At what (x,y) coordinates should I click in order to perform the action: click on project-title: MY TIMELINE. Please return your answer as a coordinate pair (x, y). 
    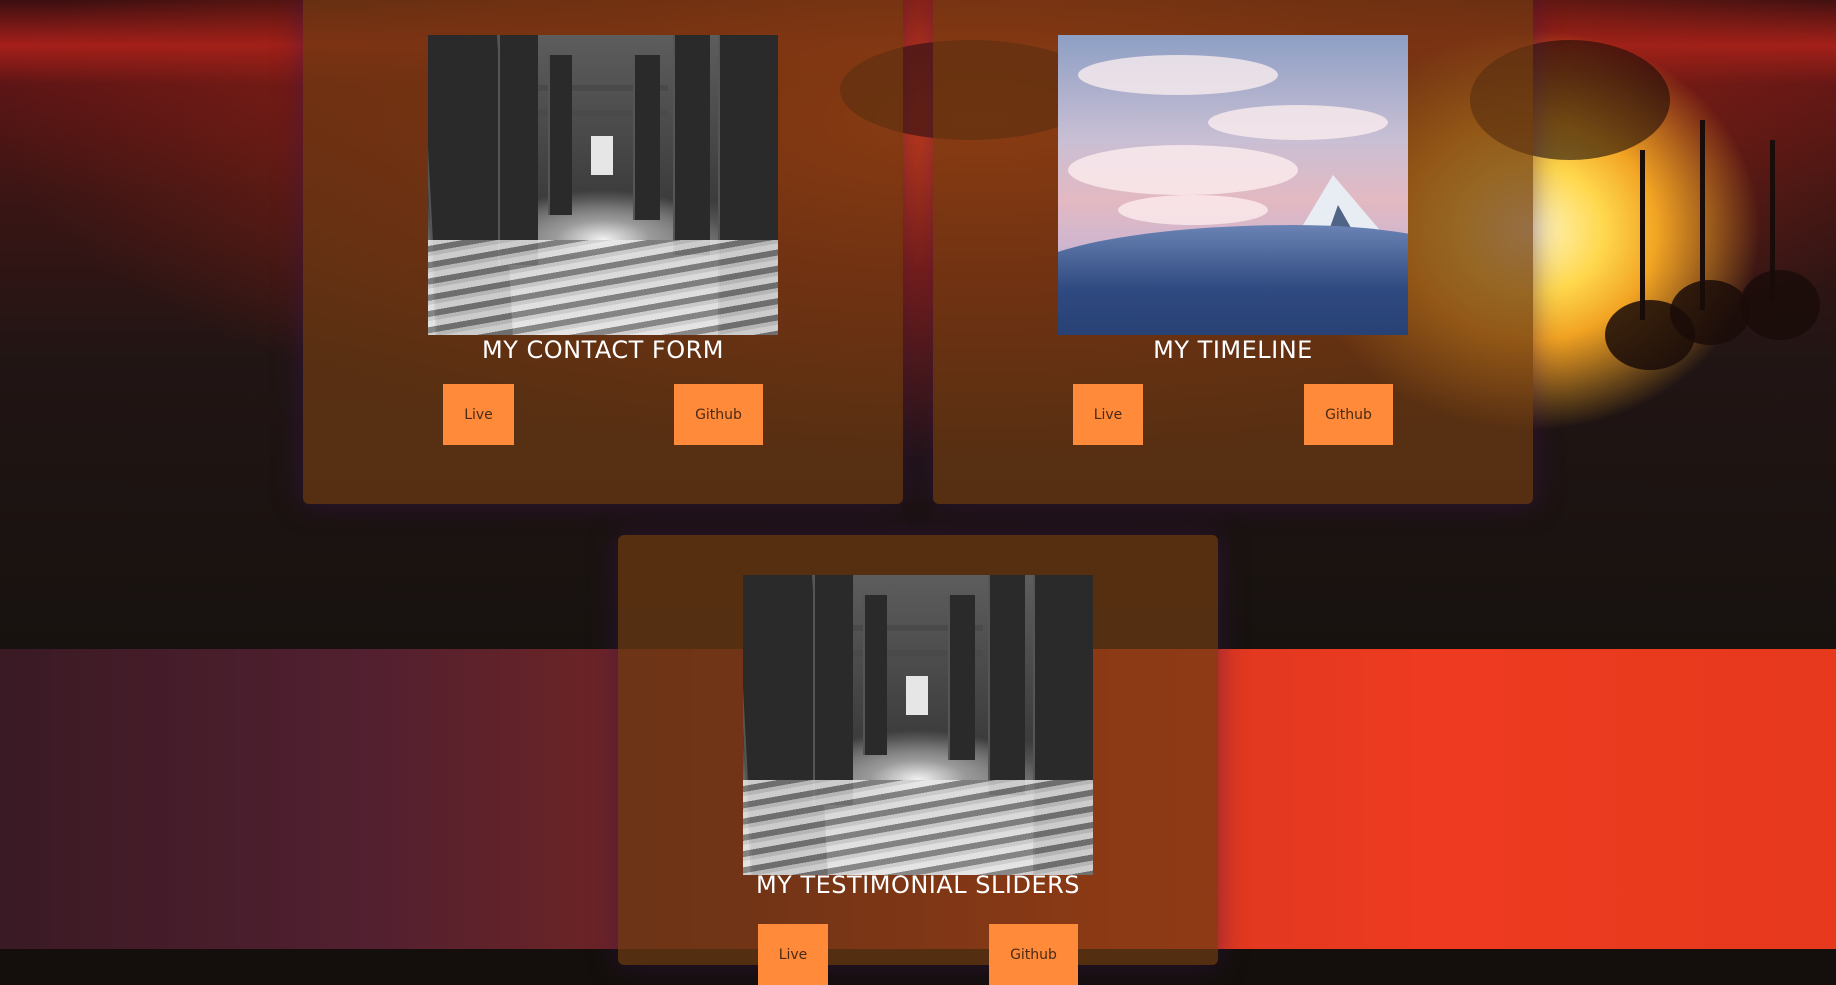
    Looking at the image, I should click on (1233, 350).